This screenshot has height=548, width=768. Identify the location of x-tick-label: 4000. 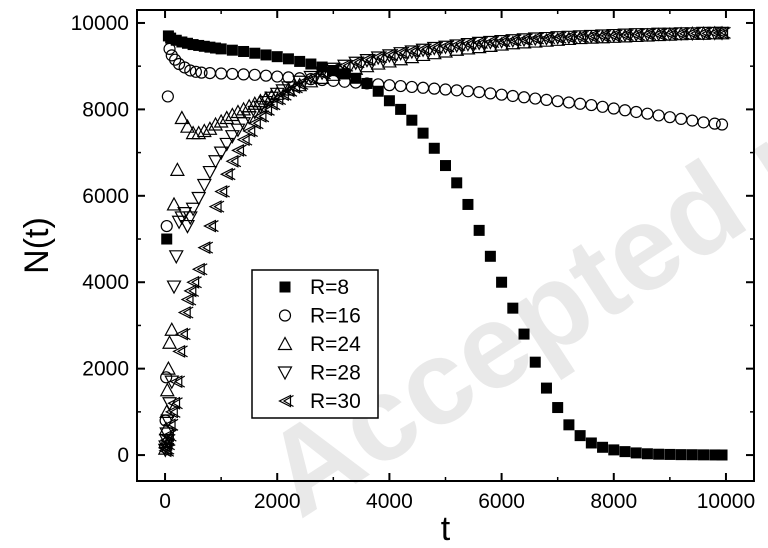
(389, 501).